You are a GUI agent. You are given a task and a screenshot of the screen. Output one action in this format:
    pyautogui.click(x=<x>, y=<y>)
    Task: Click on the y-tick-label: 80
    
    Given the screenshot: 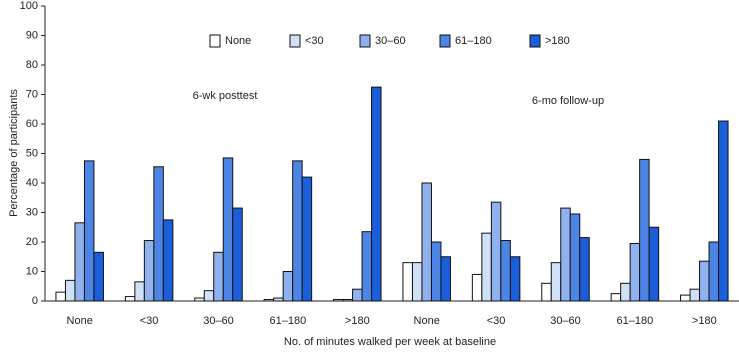 What is the action you would take?
    pyautogui.click(x=32, y=65)
    